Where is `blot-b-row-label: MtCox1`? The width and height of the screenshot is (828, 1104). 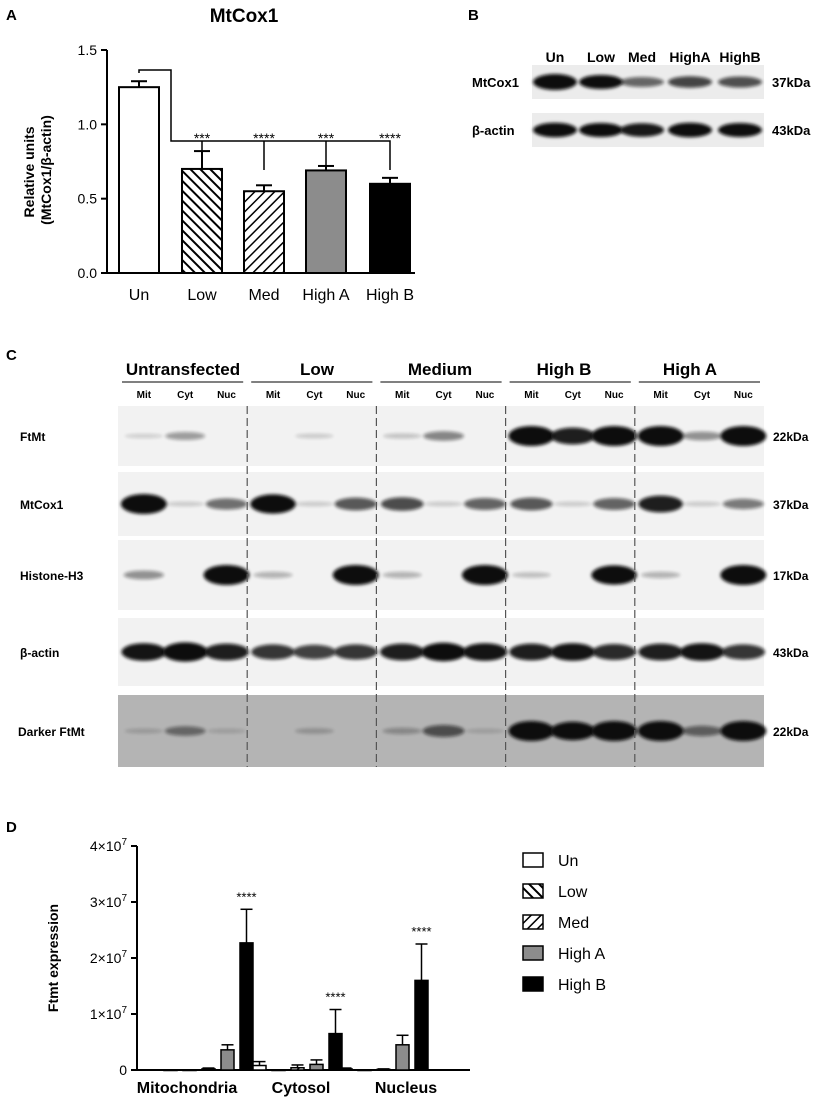
blot-b-row-label: MtCox1 is located at coordinates (495, 82).